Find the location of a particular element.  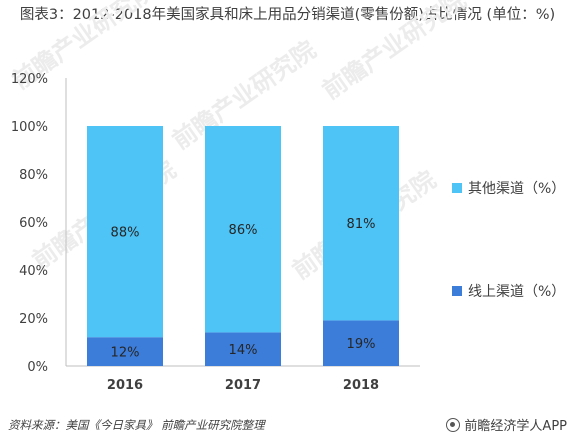

data-label: 86% is located at coordinates (243, 230).